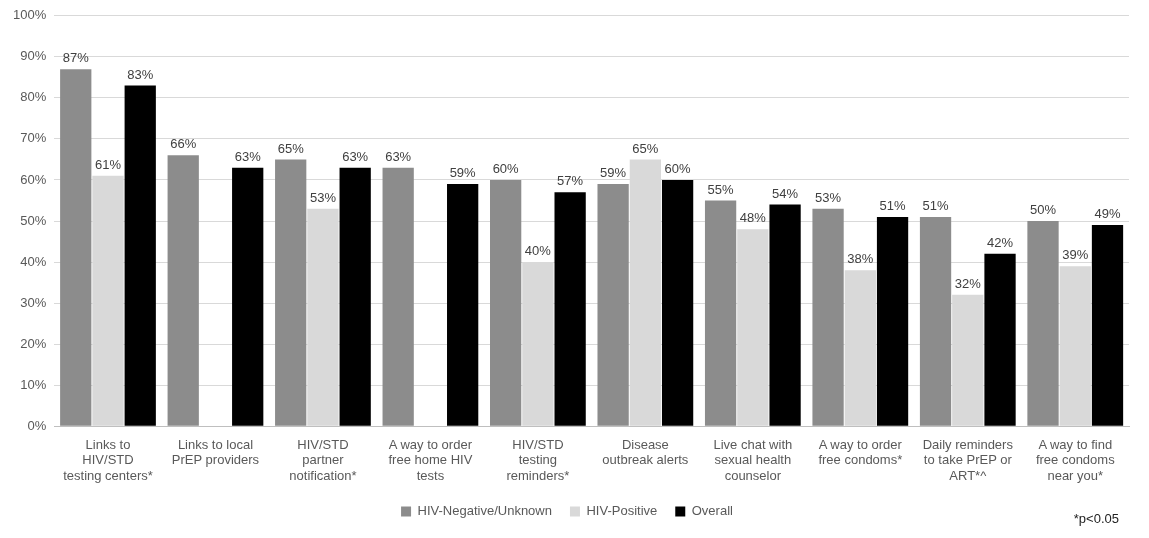  Describe the element at coordinates (538, 459) in the screenshot. I see `x-tick-label: HIV/STD testing reminders*` at that location.